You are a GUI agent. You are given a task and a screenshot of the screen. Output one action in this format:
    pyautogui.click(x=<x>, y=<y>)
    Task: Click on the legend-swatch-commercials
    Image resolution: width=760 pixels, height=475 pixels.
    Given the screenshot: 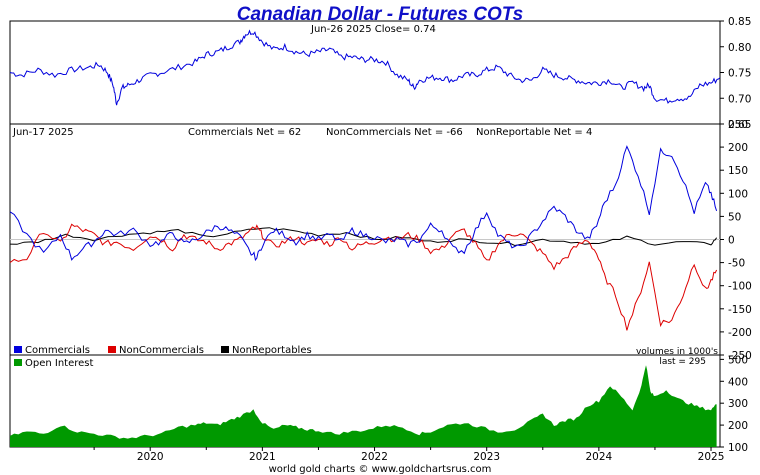 What is the action you would take?
    pyautogui.click(x=18, y=349)
    